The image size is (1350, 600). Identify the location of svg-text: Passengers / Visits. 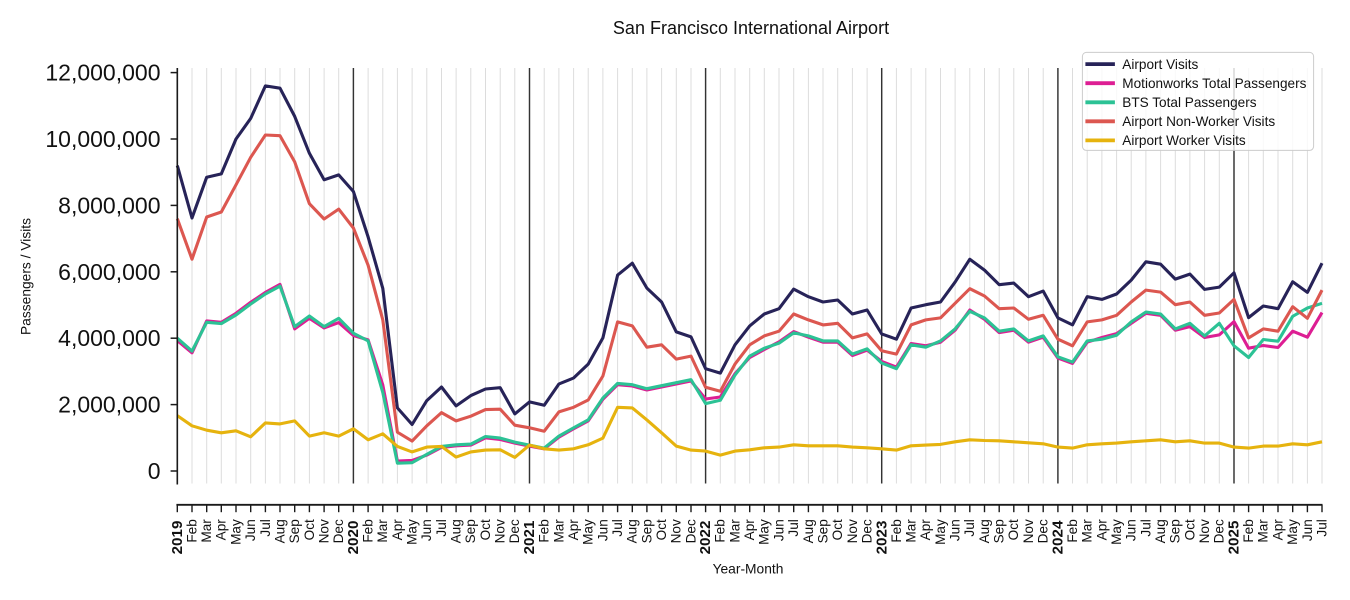
(26, 276).